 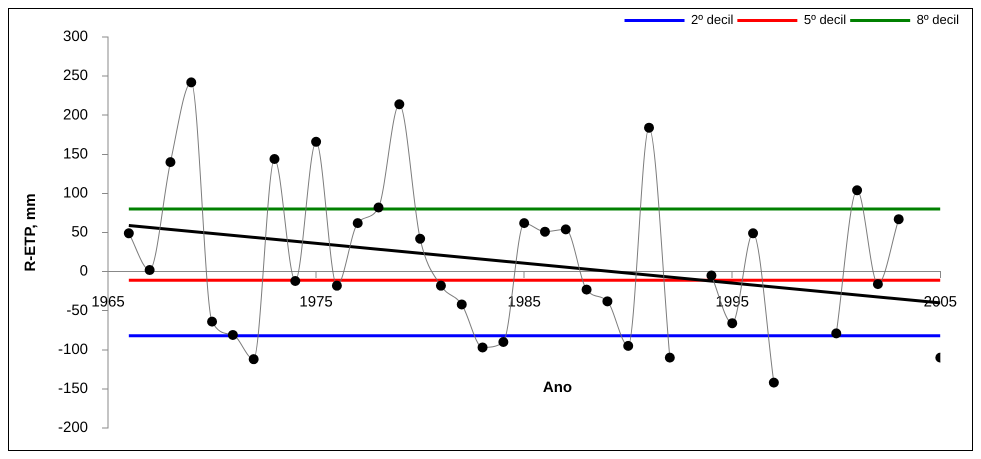 I want to click on y-tick-label: -200, so click(x=73, y=427).